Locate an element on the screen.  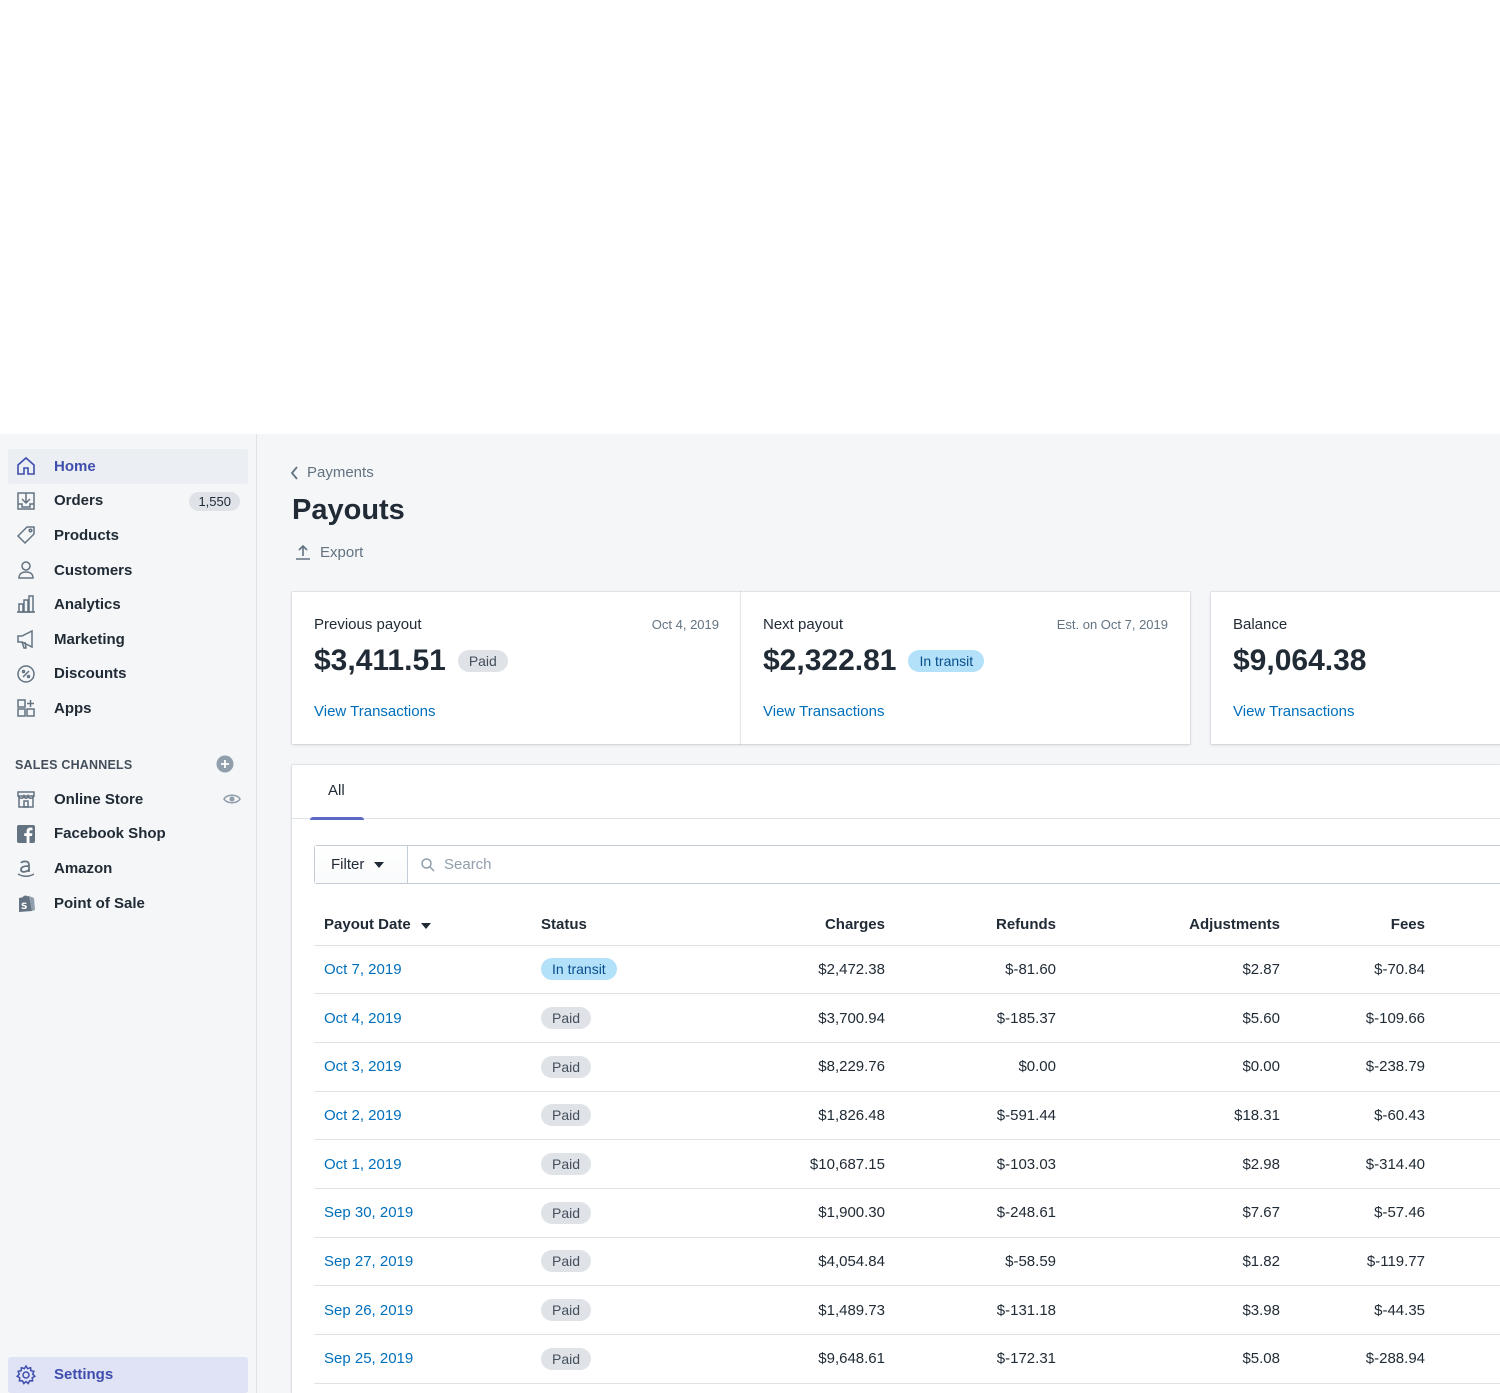
sidebar-item-customers: Customers is located at coordinates (128, 570).